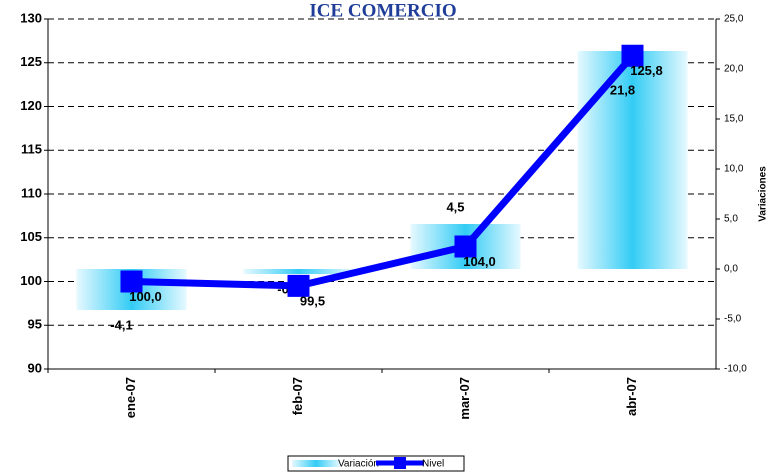 Image resolution: width=773 pixels, height=474 pixels. Describe the element at coordinates (731, 219) in the screenshot. I see `y2-tick-label: 5,0` at that location.